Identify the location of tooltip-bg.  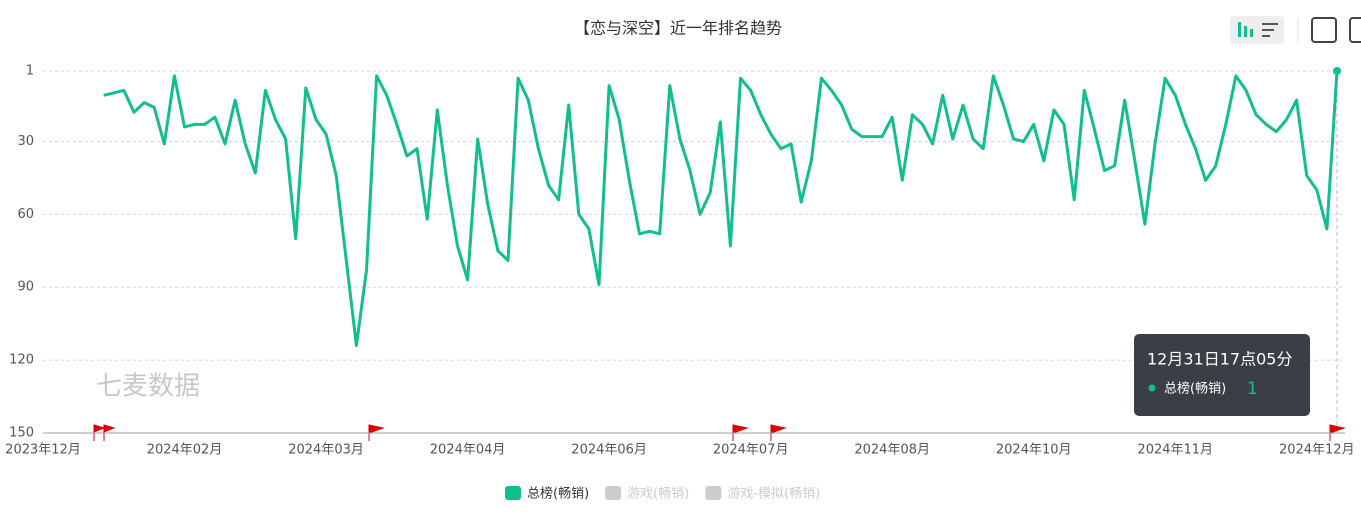
(1222, 375).